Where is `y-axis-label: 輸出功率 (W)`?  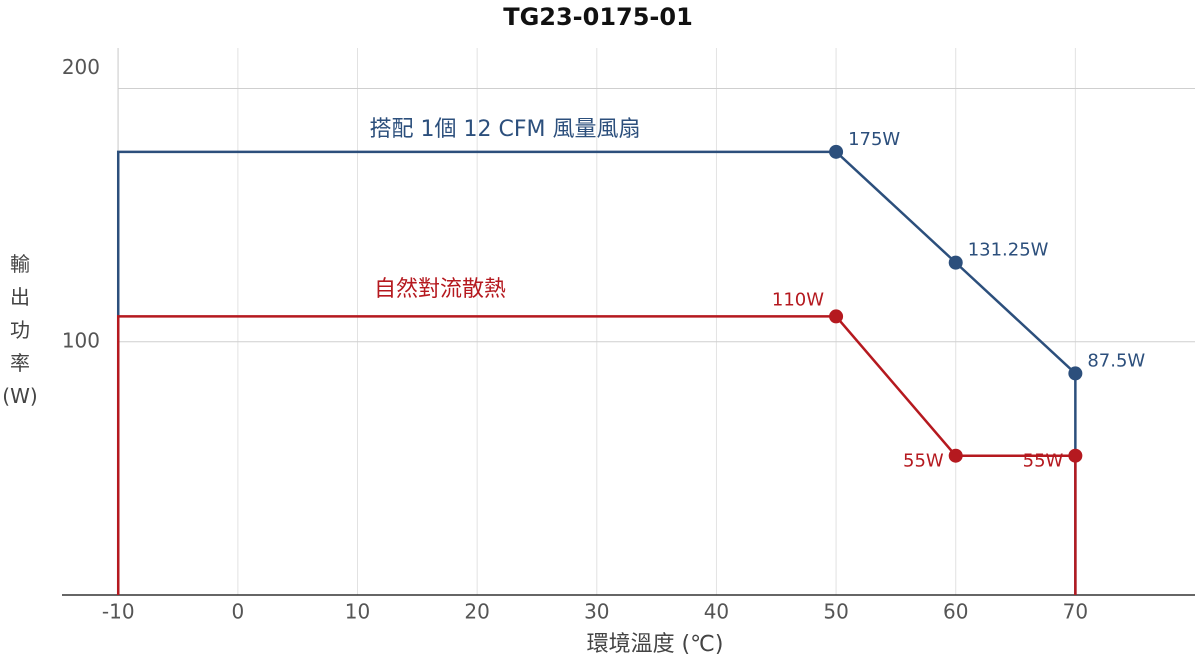
y-axis-label: 輸出功率 (W) is located at coordinates (19, 330).